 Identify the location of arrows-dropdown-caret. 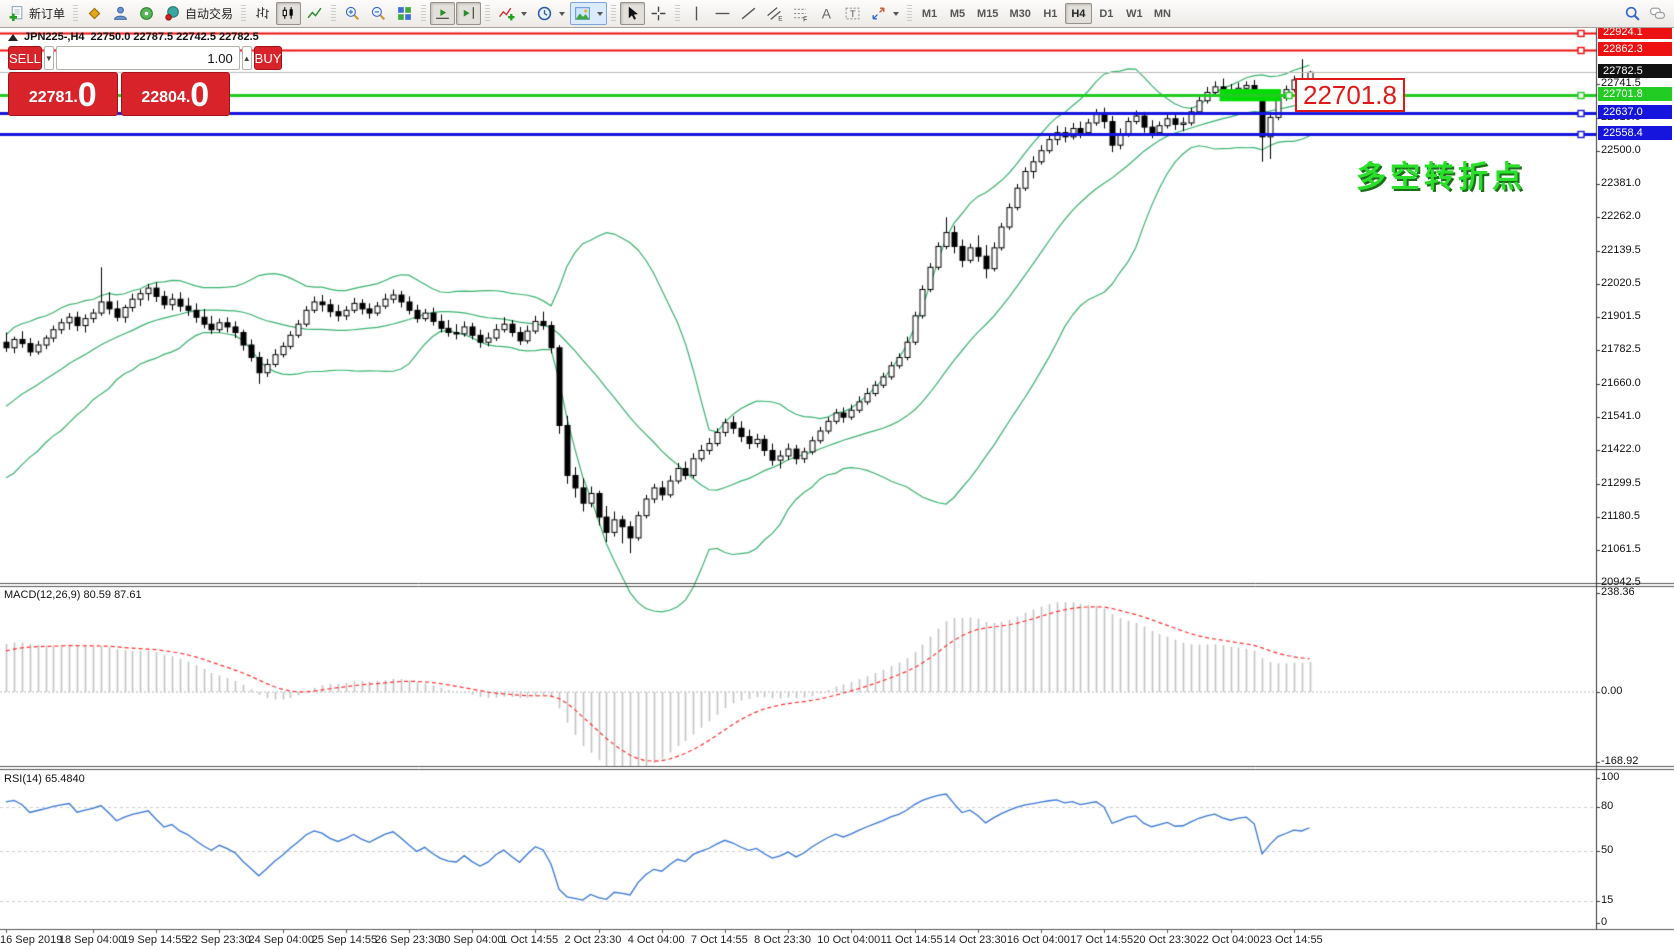
(896, 13).